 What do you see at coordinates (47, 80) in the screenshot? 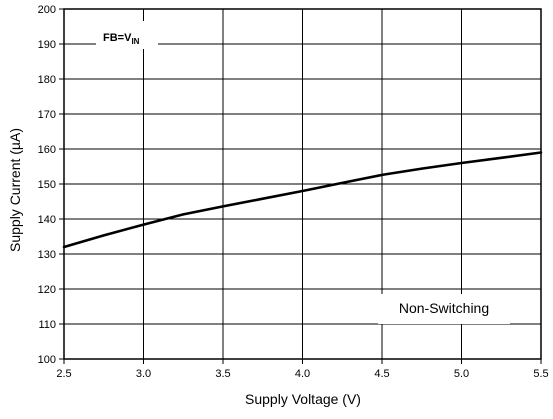
I see `y-tick-label: 180` at bounding box center [47, 80].